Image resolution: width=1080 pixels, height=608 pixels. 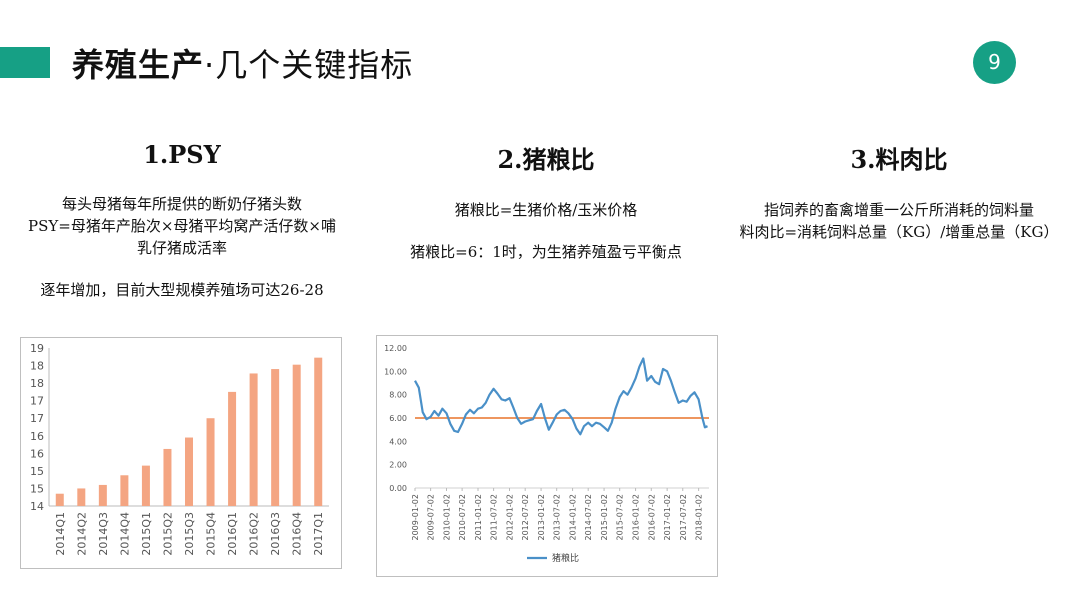 I want to click on x-tick-label: 2011-01-02, so click(x=478, y=517).